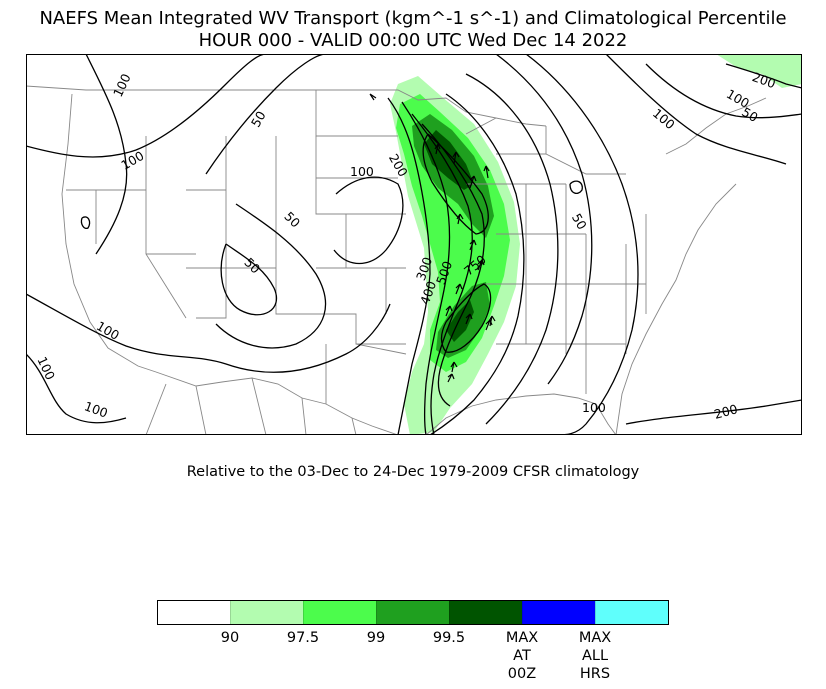  I want to click on shade-99-5-south, so click(460, 321).